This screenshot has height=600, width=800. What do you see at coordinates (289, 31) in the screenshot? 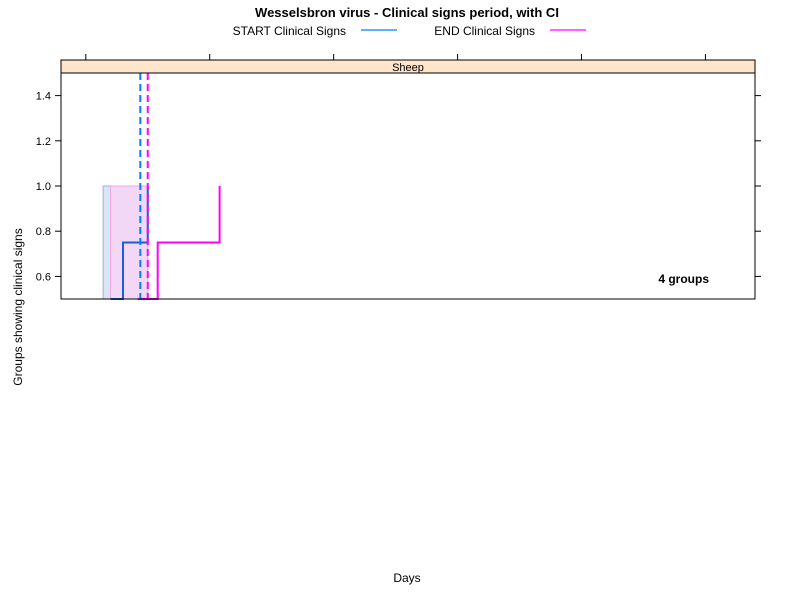
I see `legend-label-start: START Clinical Signs` at bounding box center [289, 31].